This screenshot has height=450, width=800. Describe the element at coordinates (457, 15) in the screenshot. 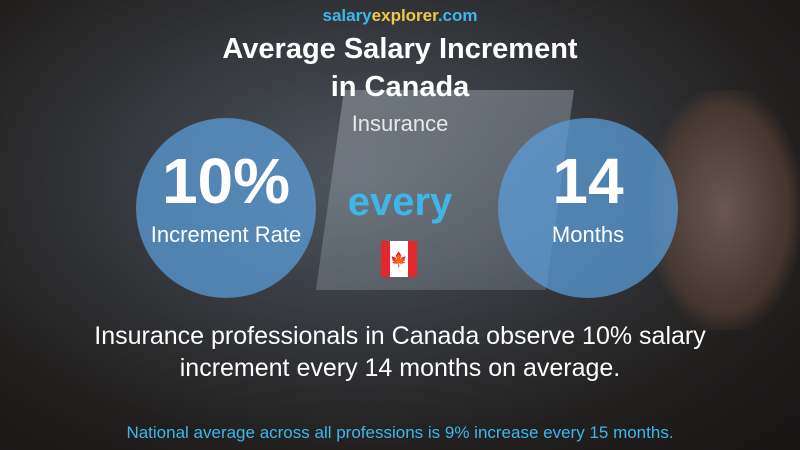

I see `logo-part-com: .com` at that location.